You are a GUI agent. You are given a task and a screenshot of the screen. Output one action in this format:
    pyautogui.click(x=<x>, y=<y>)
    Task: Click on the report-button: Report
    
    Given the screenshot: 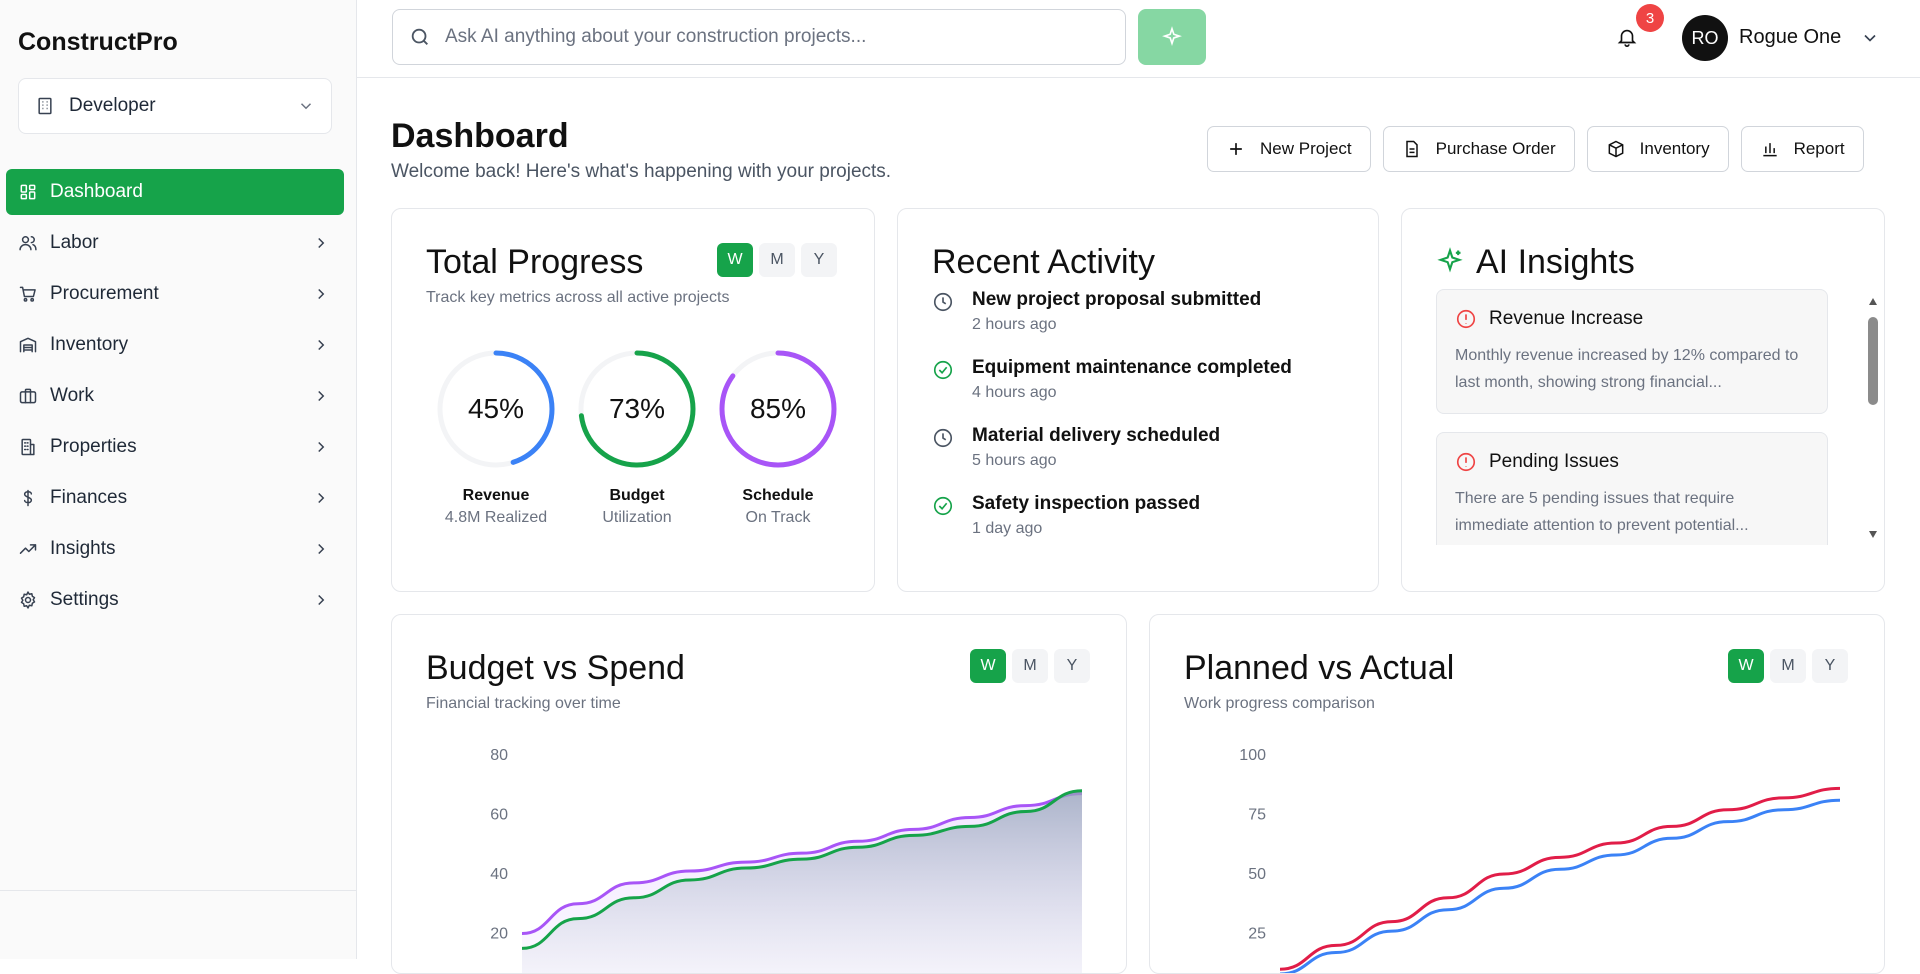 What is the action you would take?
    pyautogui.click(x=1802, y=149)
    